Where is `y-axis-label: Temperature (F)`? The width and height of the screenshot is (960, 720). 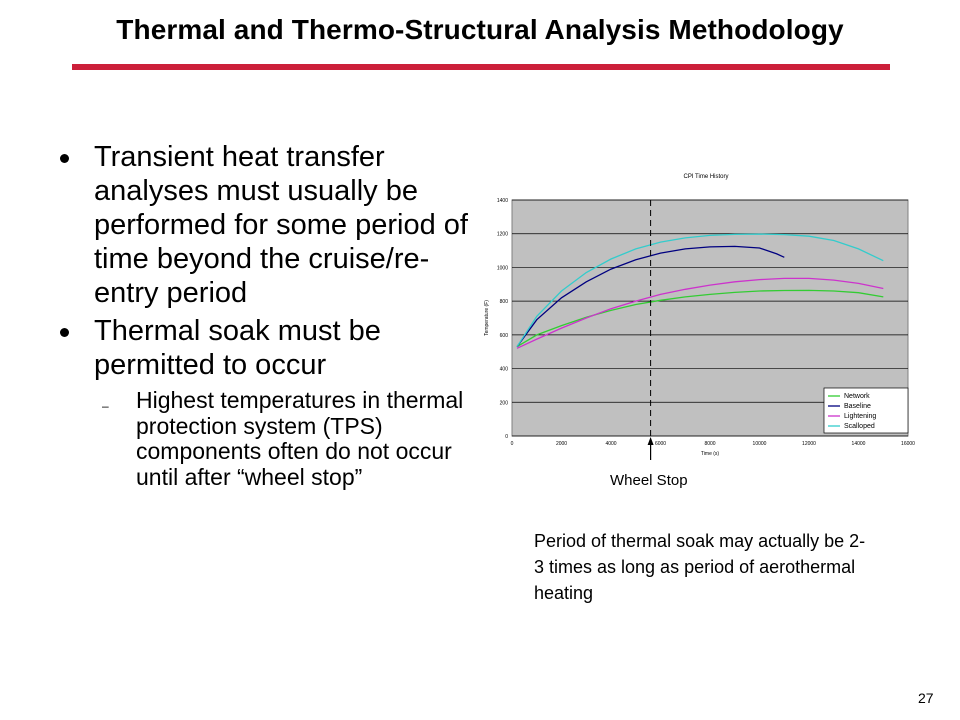 y-axis-label: Temperature (F) is located at coordinates (487, 318).